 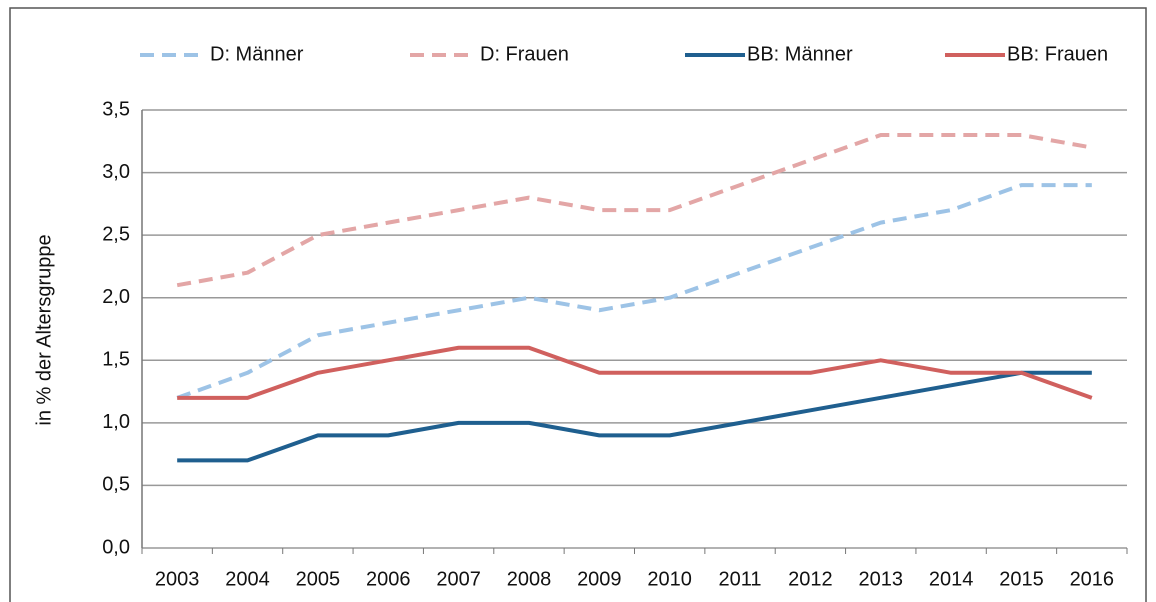 What do you see at coordinates (44, 329) in the screenshot?
I see `y-axis-label: in % der Altersgruppe` at bounding box center [44, 329].